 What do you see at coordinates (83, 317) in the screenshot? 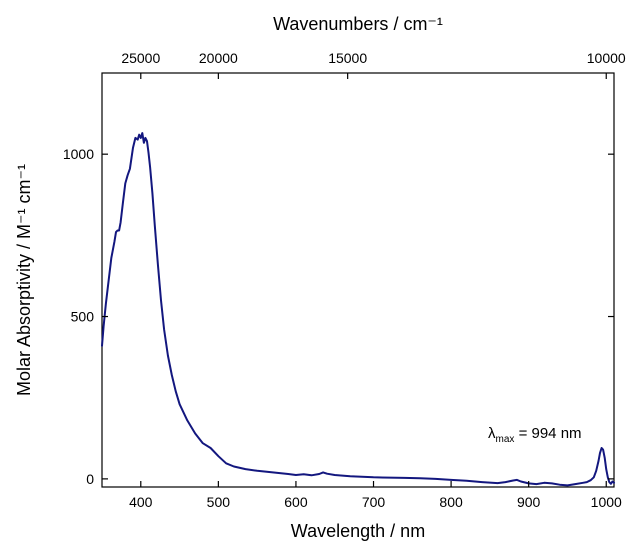
I see `y-tick-label: 500` at bounding box center [83, 317].